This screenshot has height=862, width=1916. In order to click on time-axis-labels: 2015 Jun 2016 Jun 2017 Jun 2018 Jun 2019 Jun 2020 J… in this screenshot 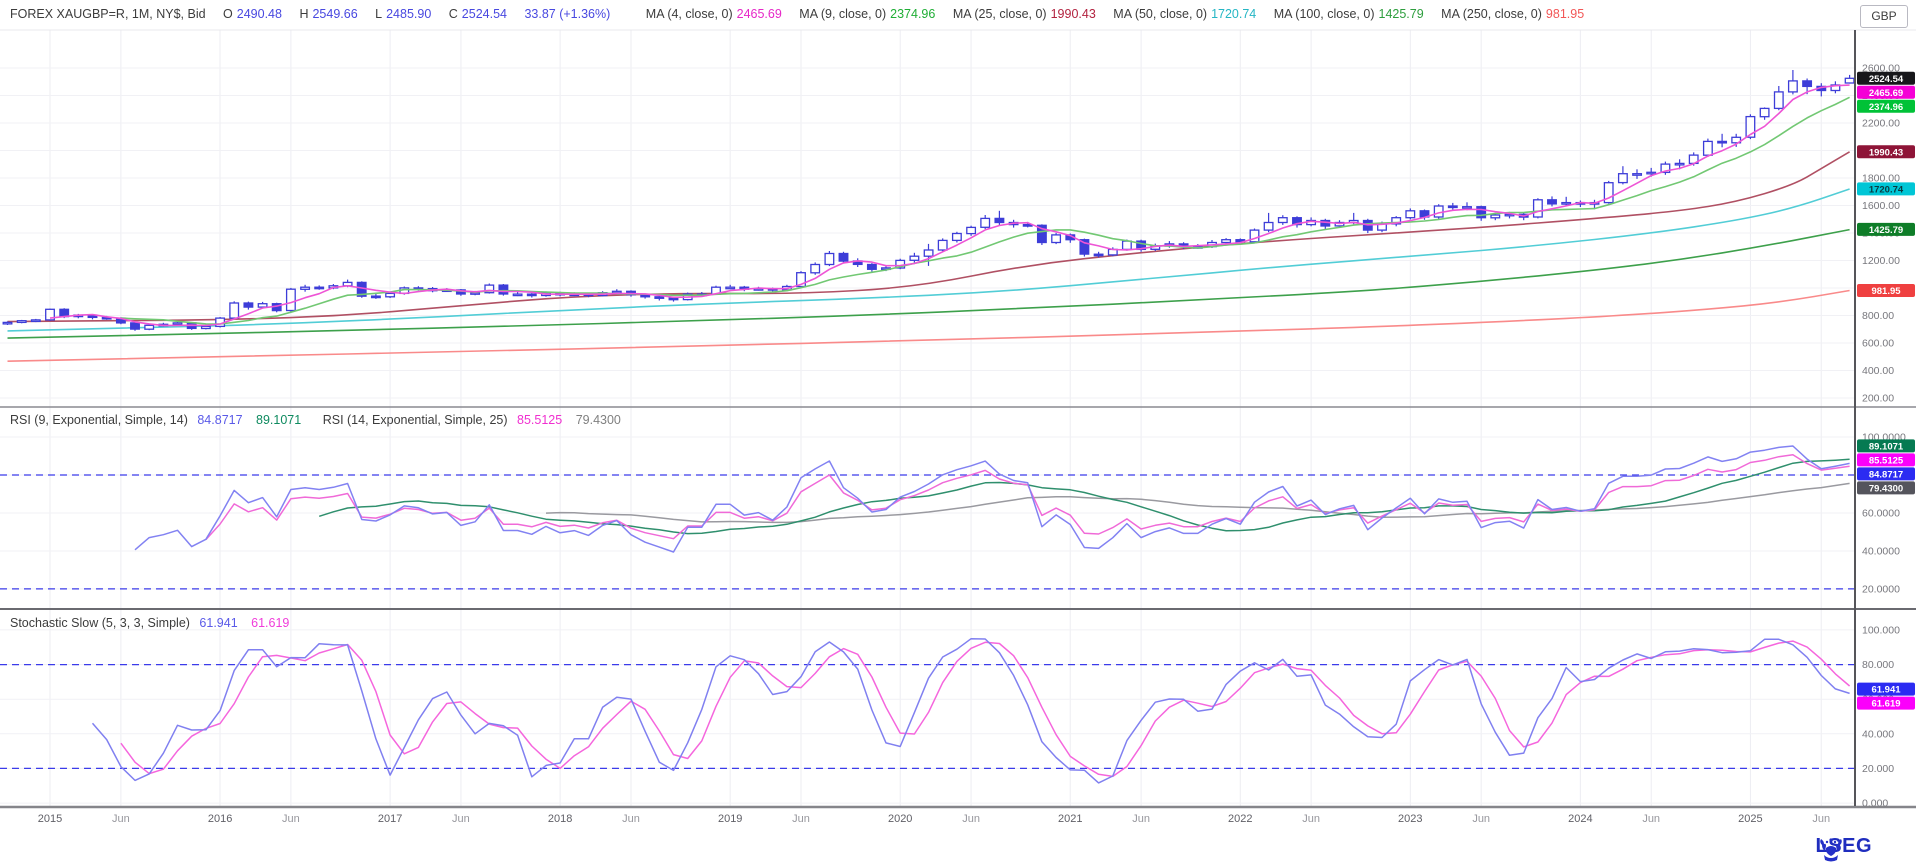, I will do `click(934, 819)`.